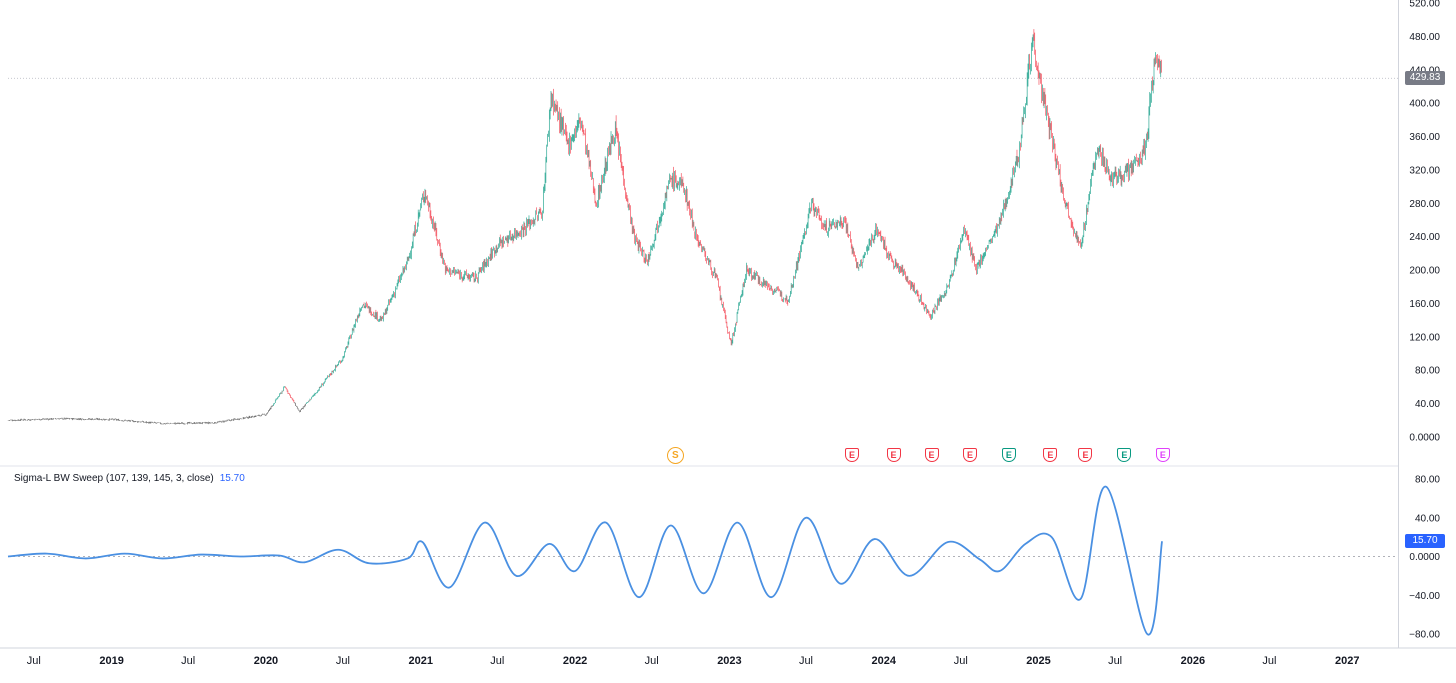 The image size is (1456, 683). What do you see at coordinates (1424, 5) in the screenshot?
I see `price-axis-tick: 520.00` at bounding box center [1424, 5].